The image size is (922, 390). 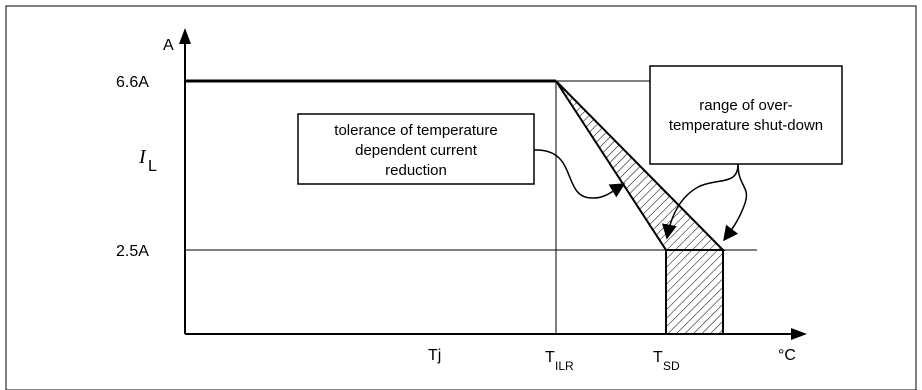 What do you see at coordinates (132, 251) in the screenshot?
I see `y-tick-label-2-5a: 2.5A` at bounding box center [132, 251].